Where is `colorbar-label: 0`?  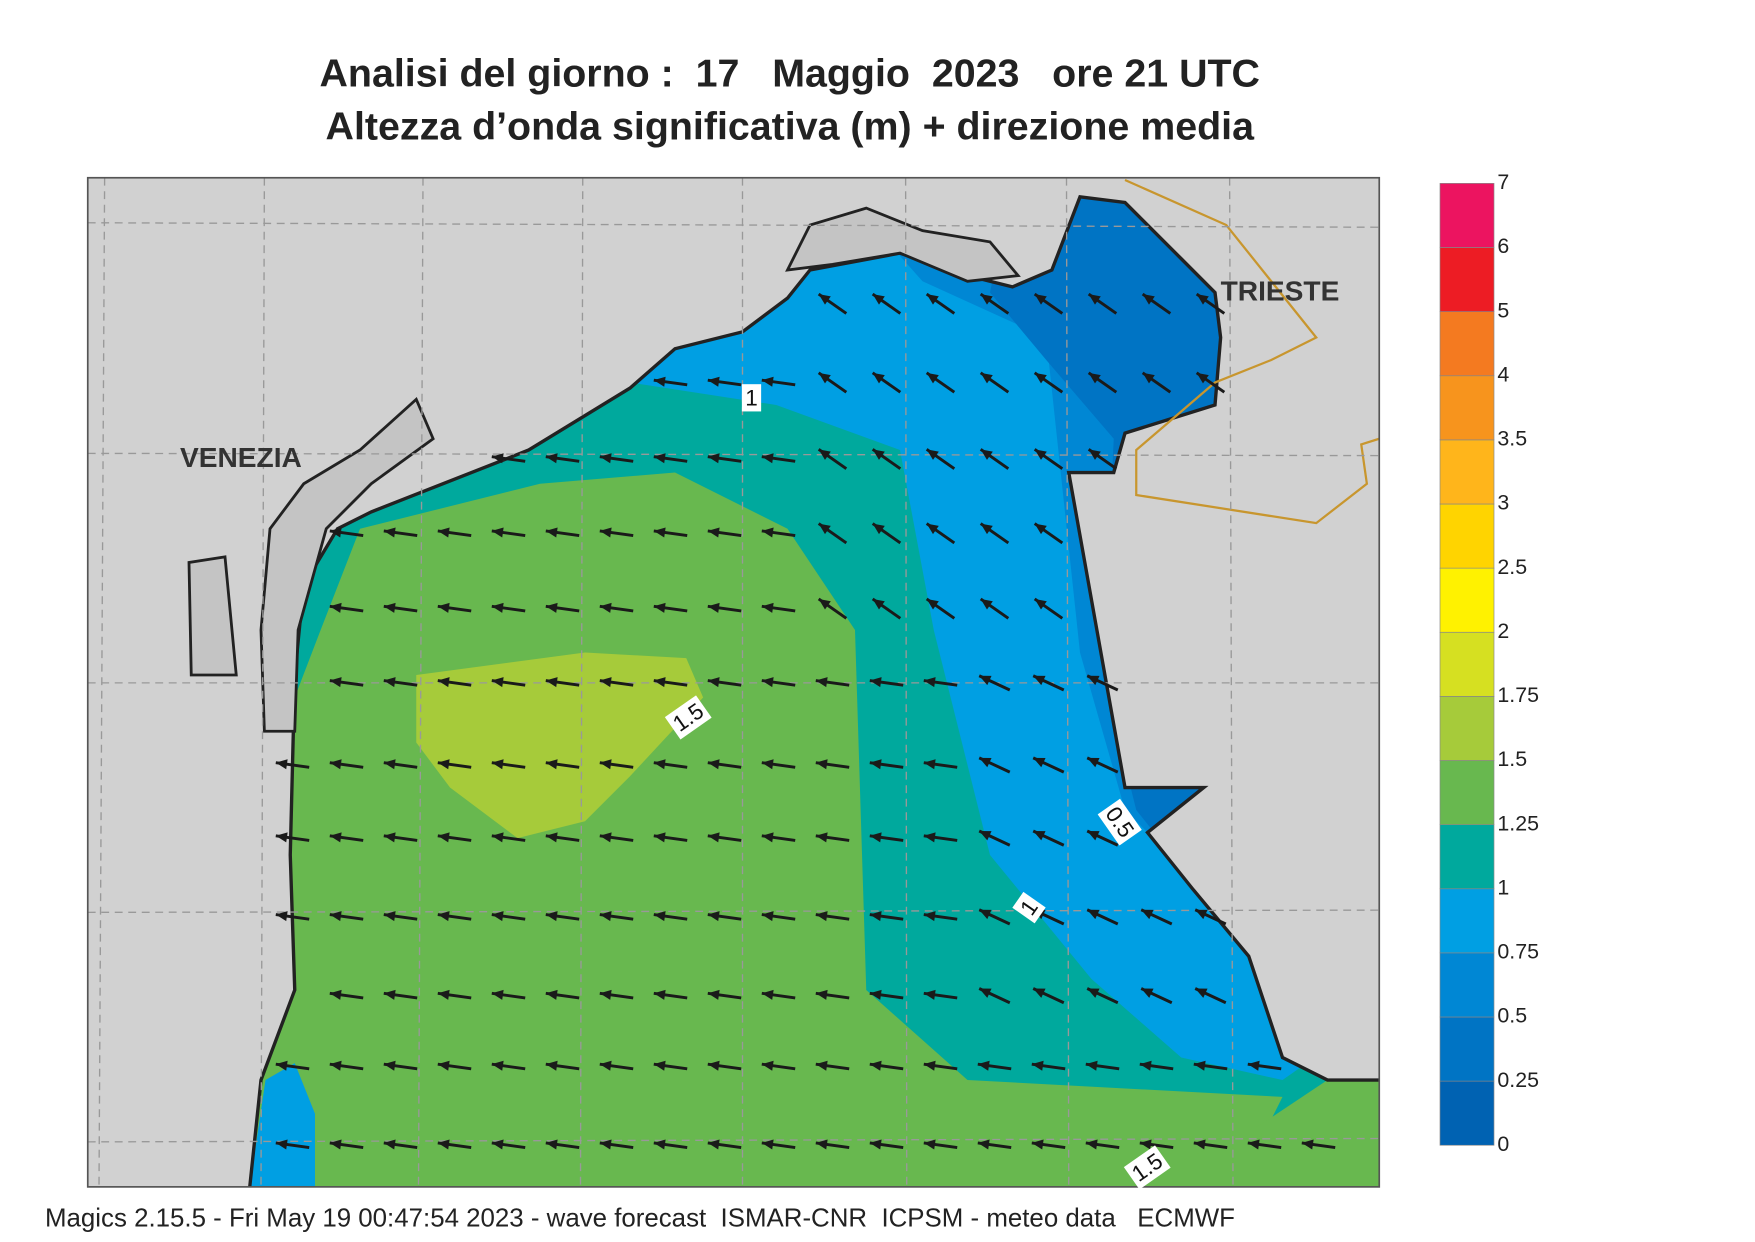
colorbar-label: 0 is located at coordinates (1503, 1144).